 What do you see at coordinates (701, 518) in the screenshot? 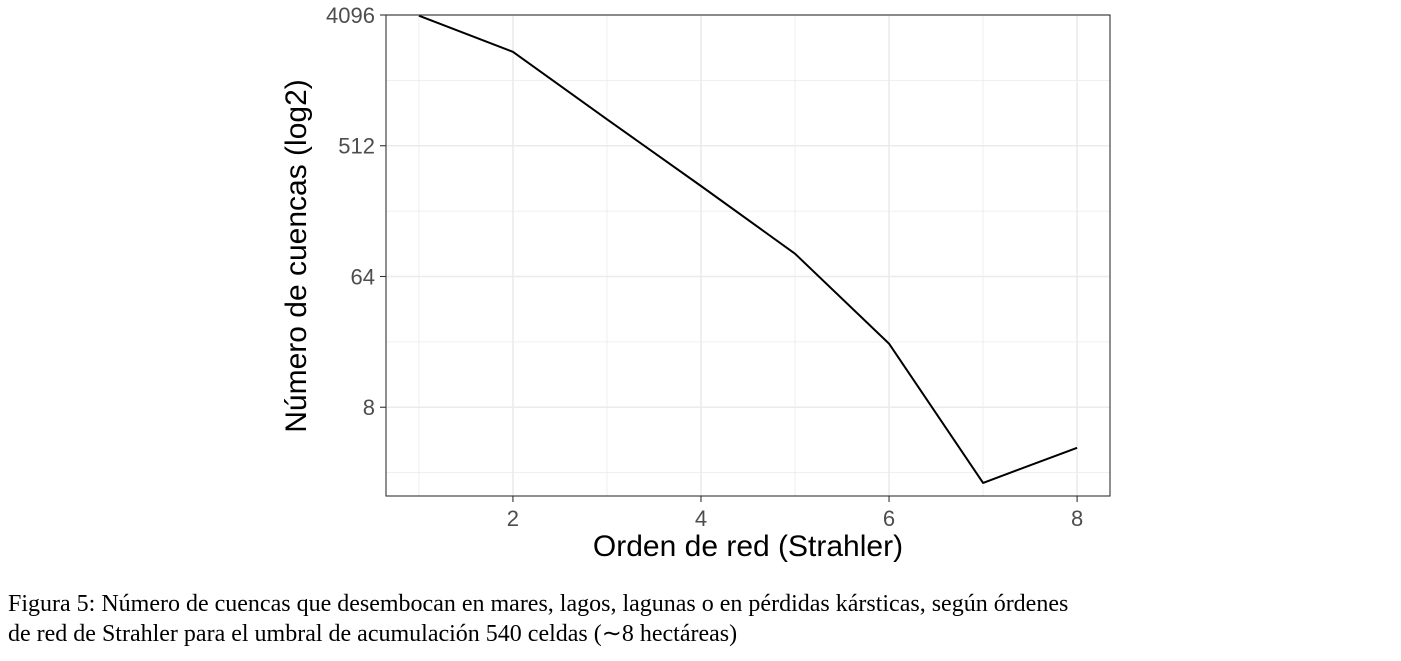
I see `x-tick-label: 4` at bounding box center [701, 518].